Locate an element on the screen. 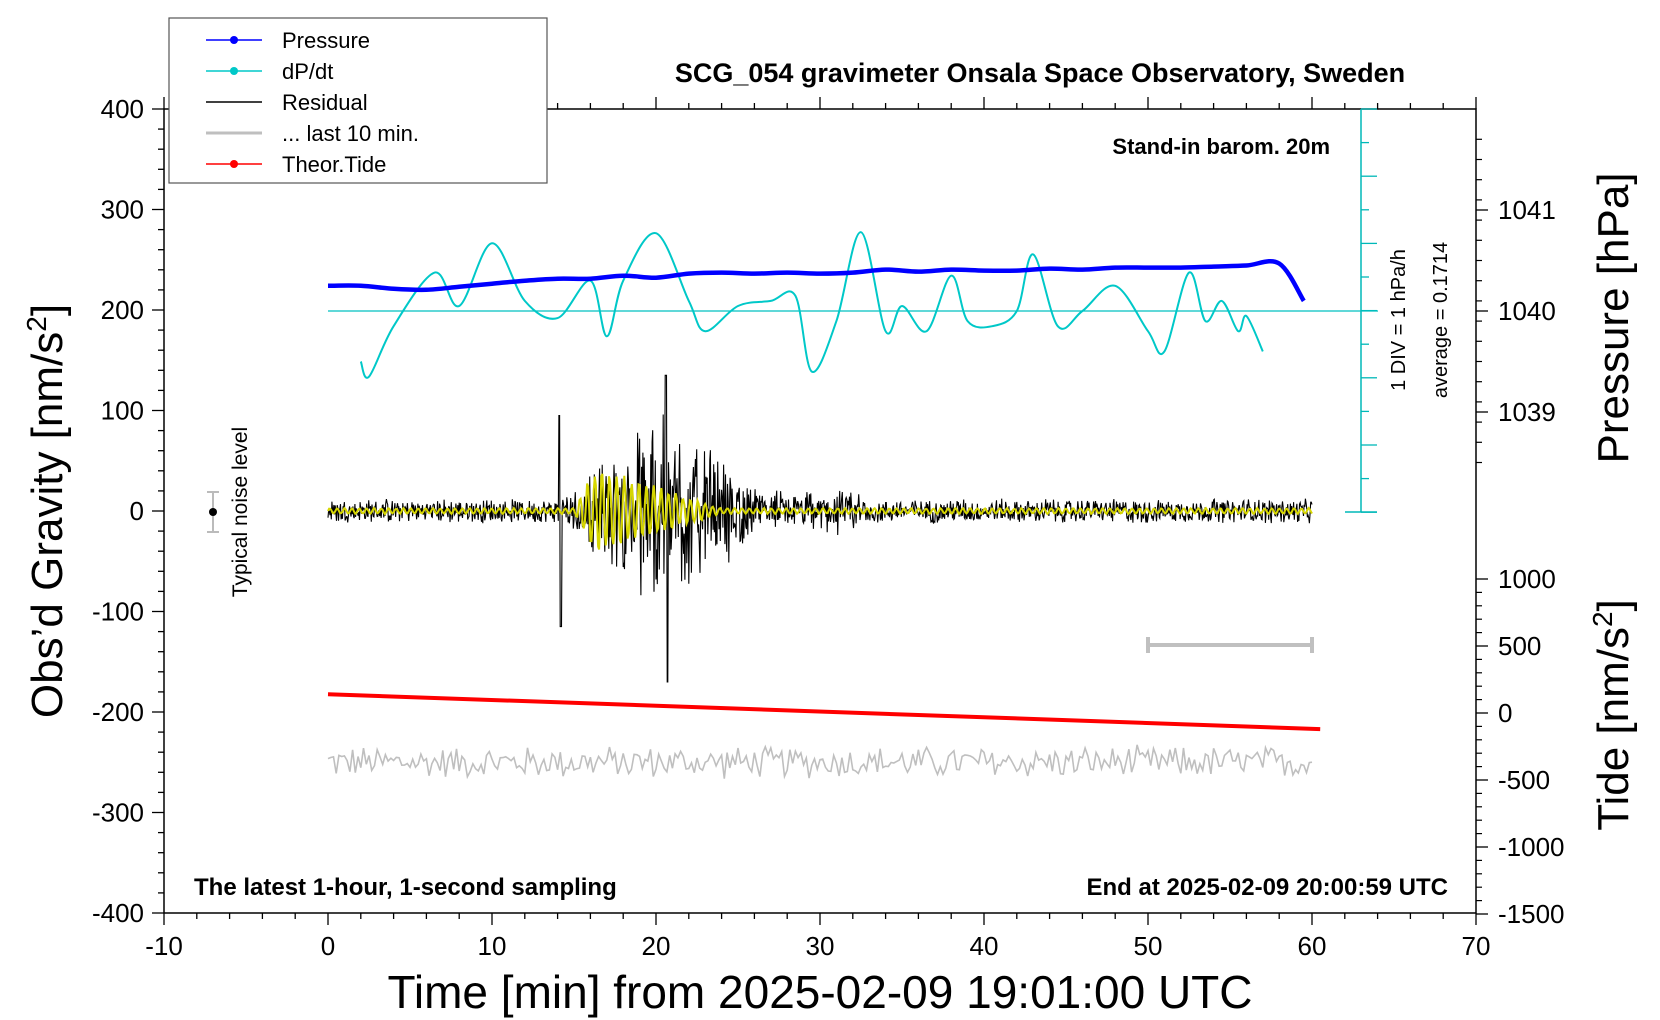 This screenshot has width=1660, height=1020. x-tick-label: 60 is located at coordinates (1312, 946).